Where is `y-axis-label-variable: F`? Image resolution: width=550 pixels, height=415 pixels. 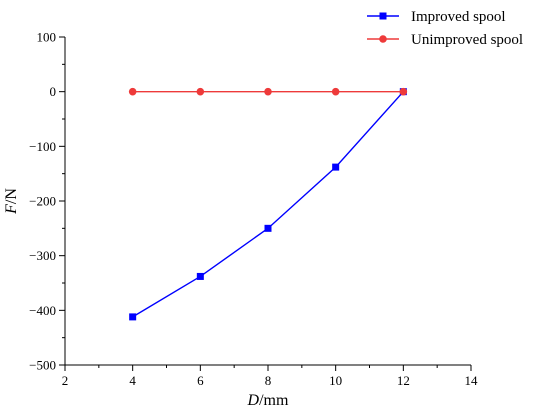 y-axis-label-variable: F is located at coordinates (11, 209).